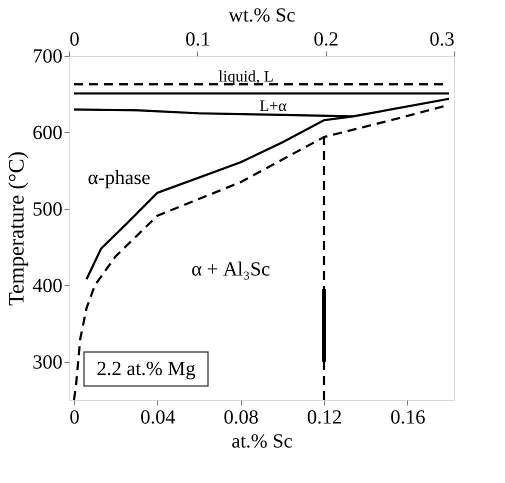 Image resolution: width=505 pixels, height=483 pixels. I want to click on x-tick-label: 0.04, so click(158, 417).